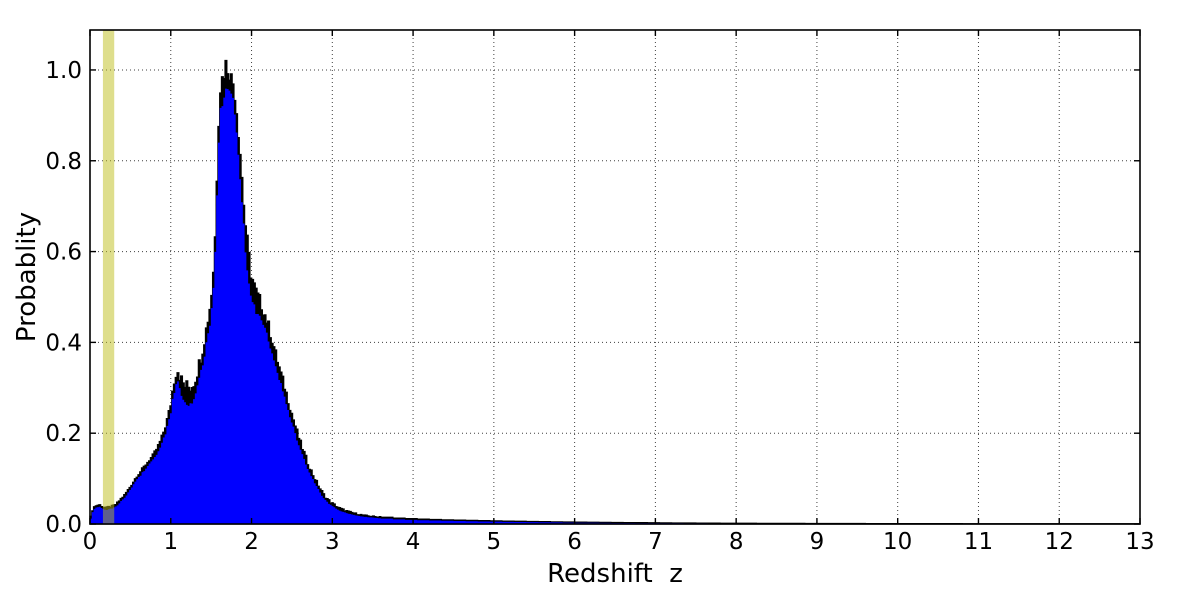 The height and width of the screenshot is (600, 1200). Describe the element at coordinates (170, 542) in the screenshot. I see `x-tick-label: 1` at that location.